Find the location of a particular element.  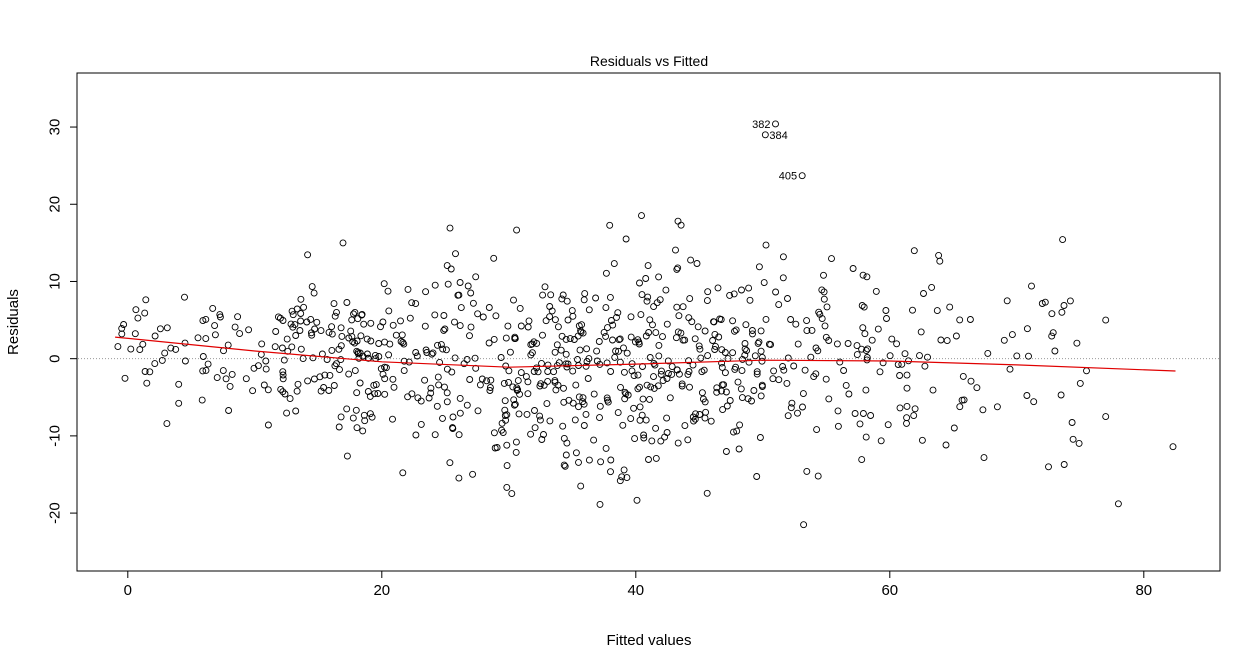

x-tick-label: 80 is located at coordinates (1143, 590).